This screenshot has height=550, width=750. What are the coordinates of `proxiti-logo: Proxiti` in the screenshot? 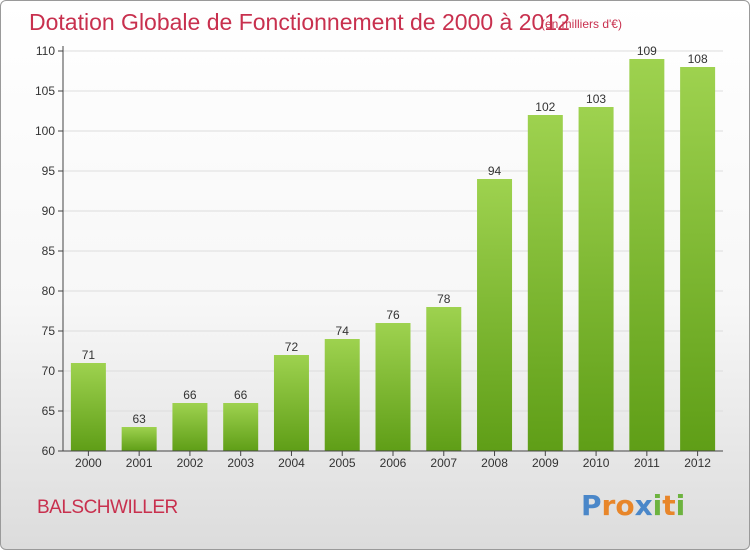 It's located at (633, 505).